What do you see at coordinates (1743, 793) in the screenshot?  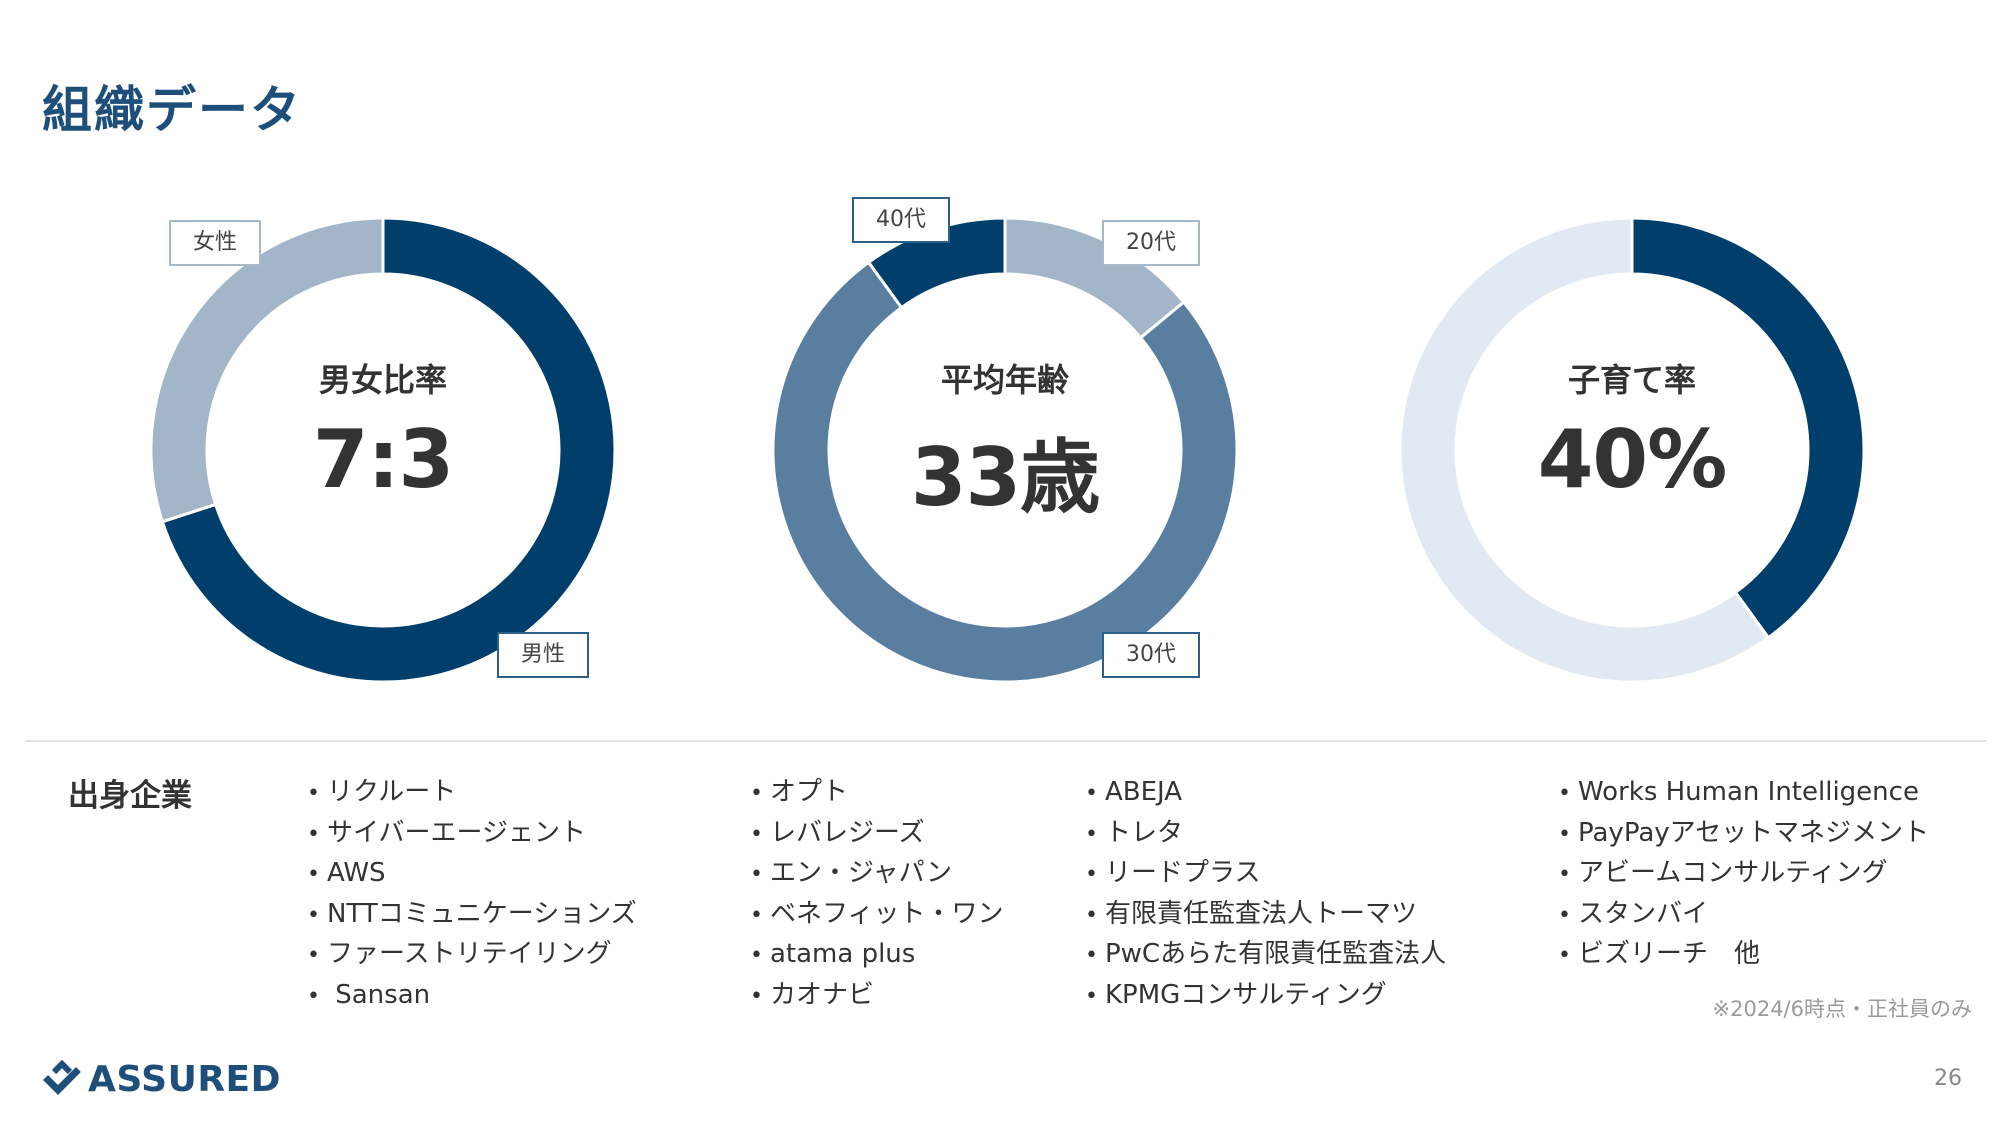 I see `company-item: Works Human Intelligence` at bounding box center [1743, 793].